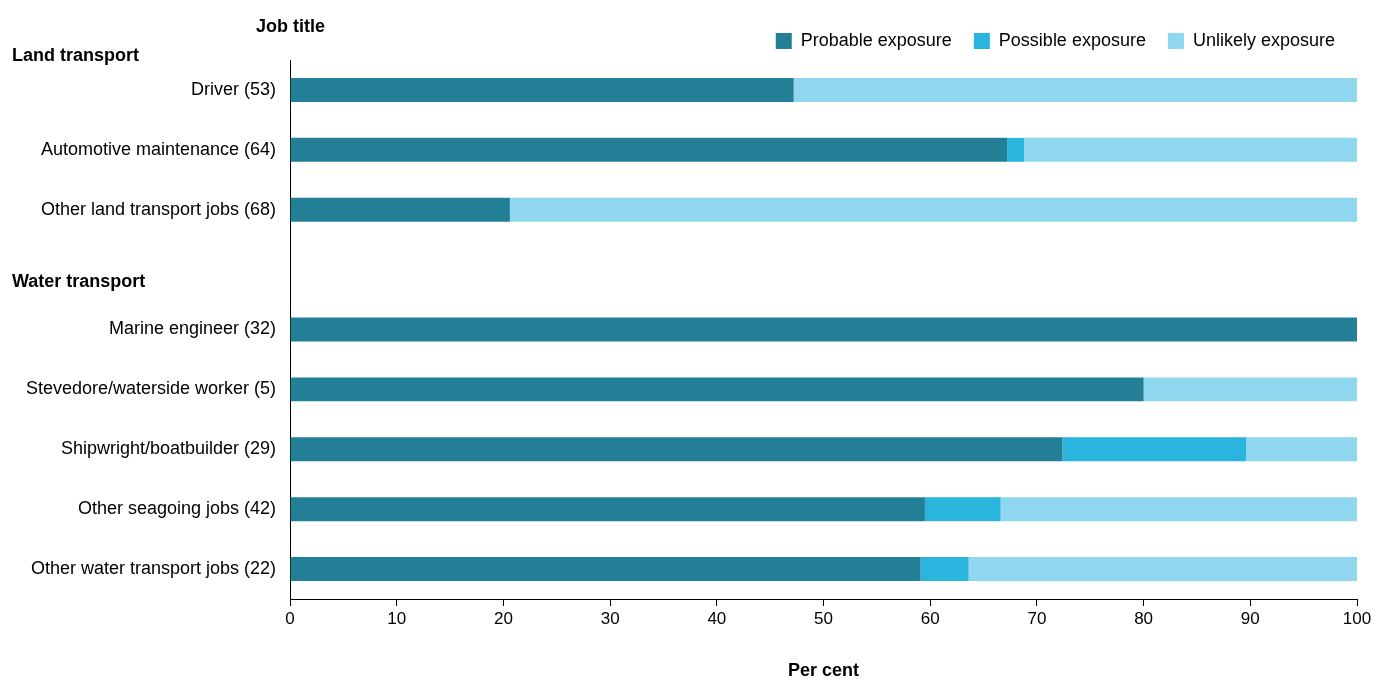 This screenshot has width=1376, height=690. Describe the element at coordinates (158, 148) in the screenshot. I see `y-tick-label: Automotive maintenance (64)` at that location.